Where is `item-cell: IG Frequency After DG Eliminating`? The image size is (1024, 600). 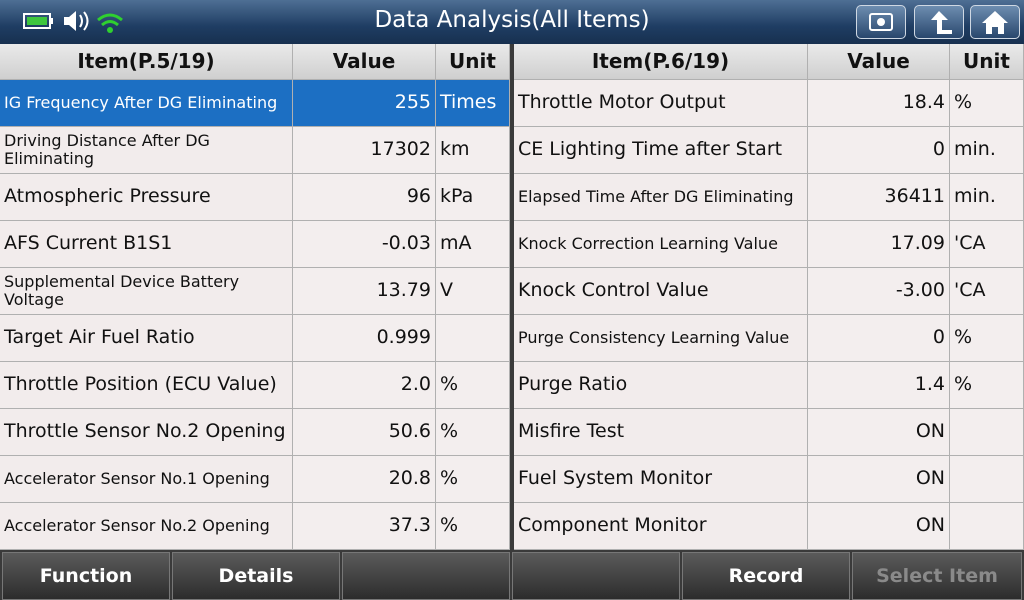
item-cell: IG Frequency After DG Eliminating is located at coordinates (146, 103).